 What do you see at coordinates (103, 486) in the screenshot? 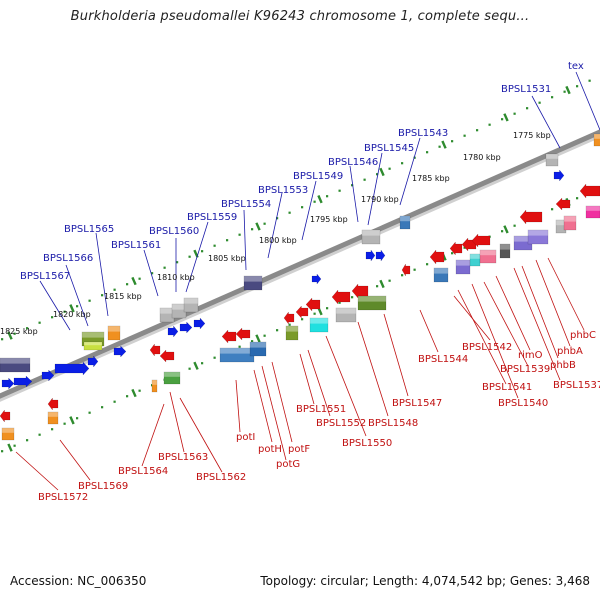
I see `bottom-gene-label: BPSL1569` at bounding box center [103, 486].